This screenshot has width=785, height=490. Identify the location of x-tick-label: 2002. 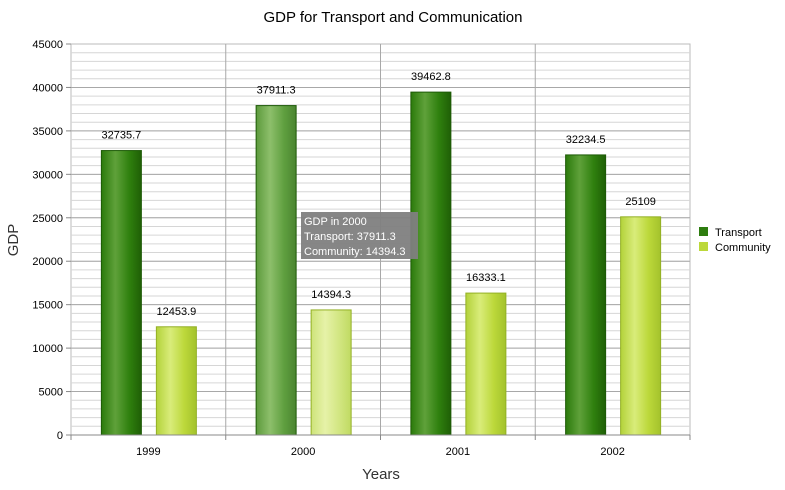
(612, 452).